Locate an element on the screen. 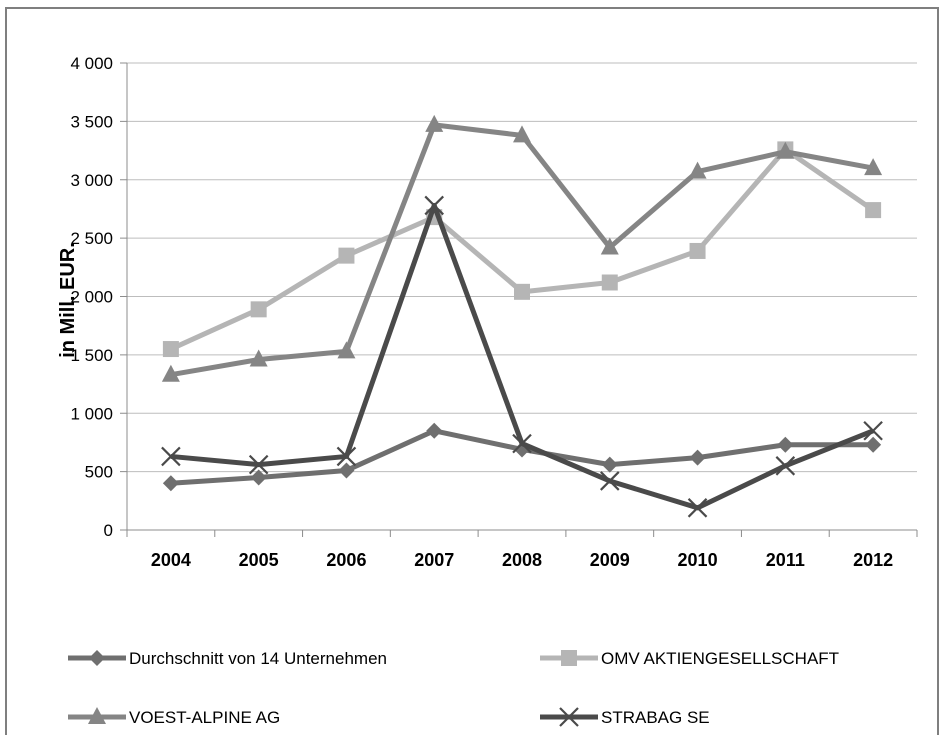 This screenshot has width=947, height=741. y-tick-label: 2 000 is located at coordinates (91, 297).